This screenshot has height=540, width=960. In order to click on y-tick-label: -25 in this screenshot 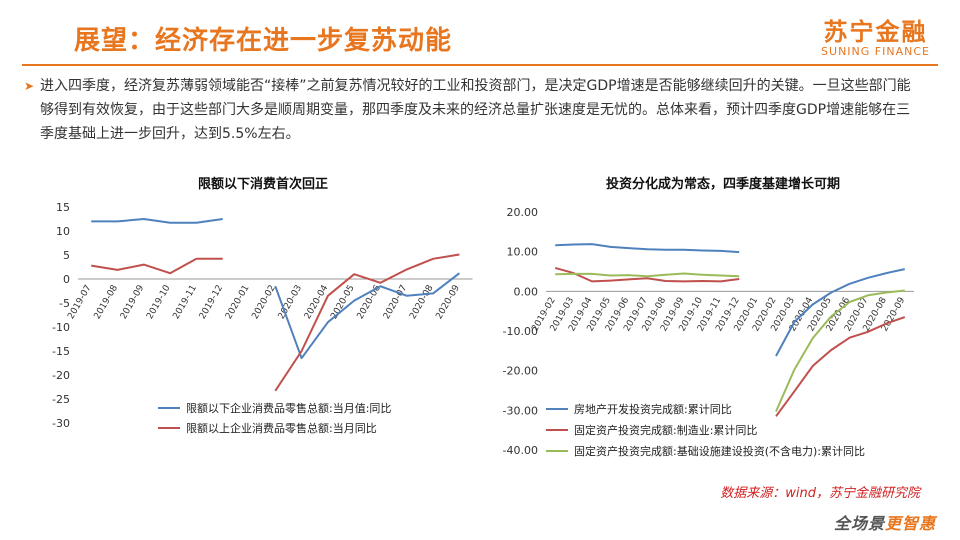, I will do `click(61, 399)`.